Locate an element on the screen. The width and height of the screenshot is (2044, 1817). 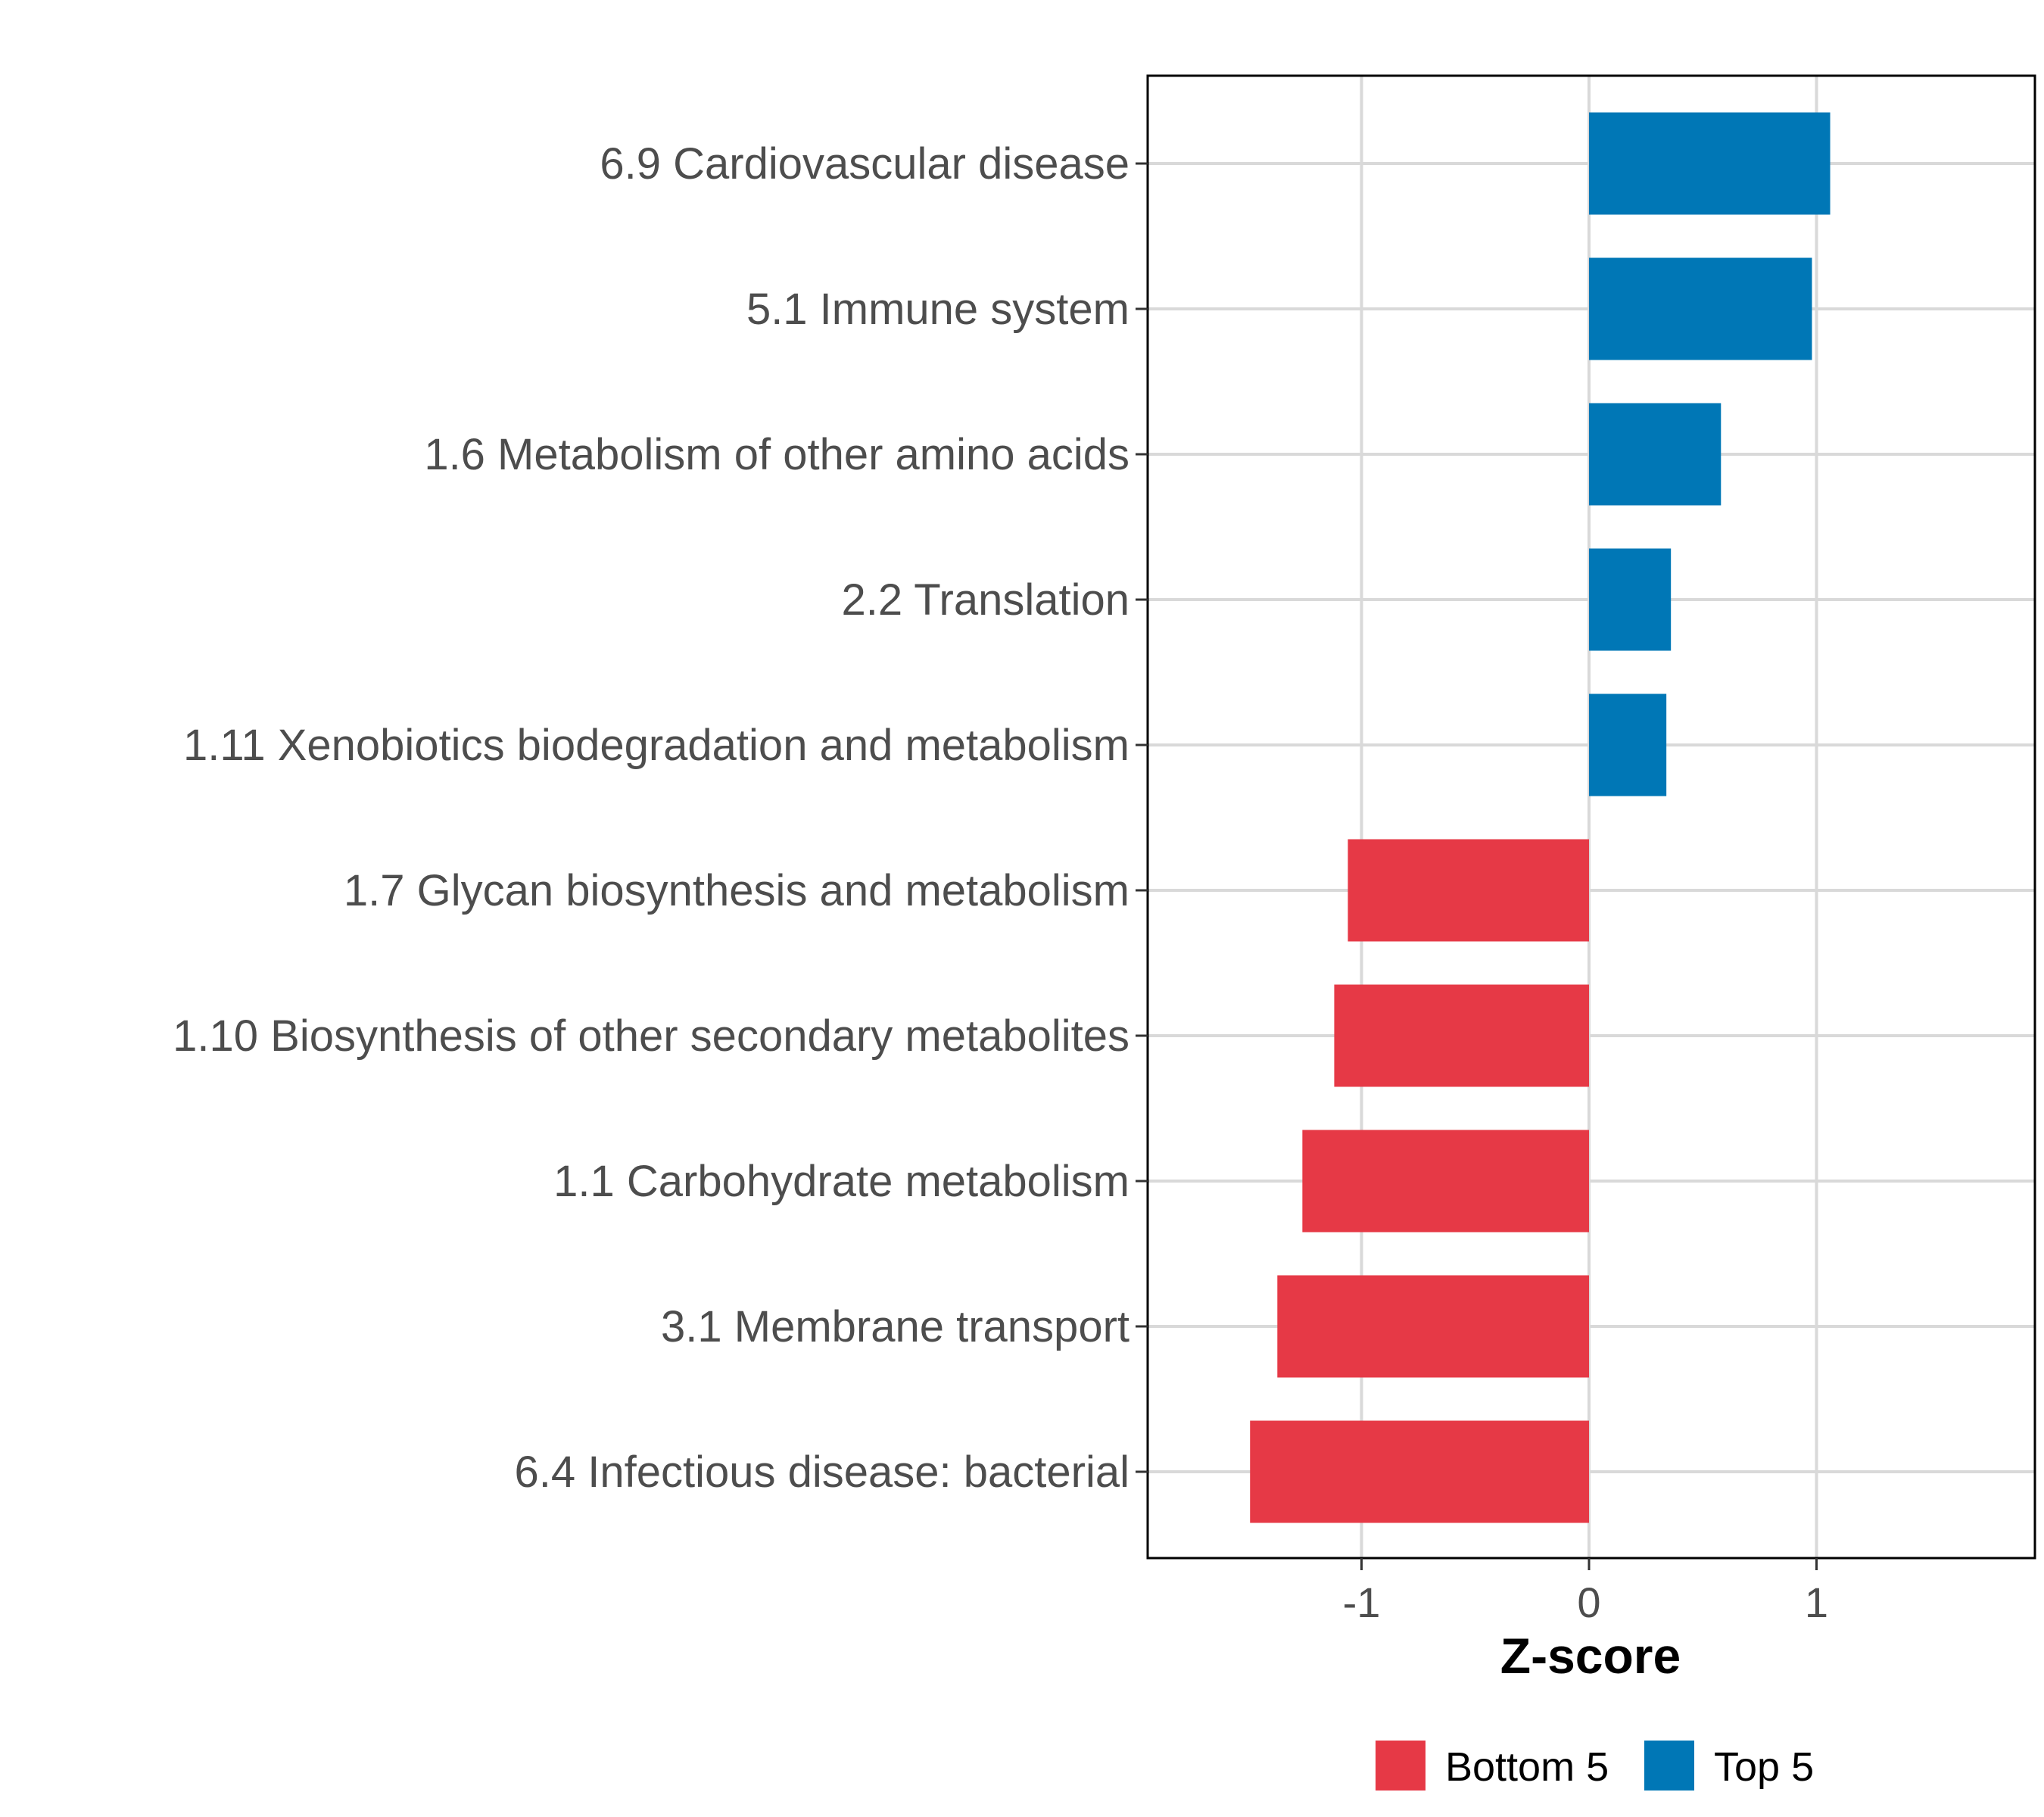
y-tick-label: 1.1 Carbohydrate metabolism is located at coordinates (841, 1181).